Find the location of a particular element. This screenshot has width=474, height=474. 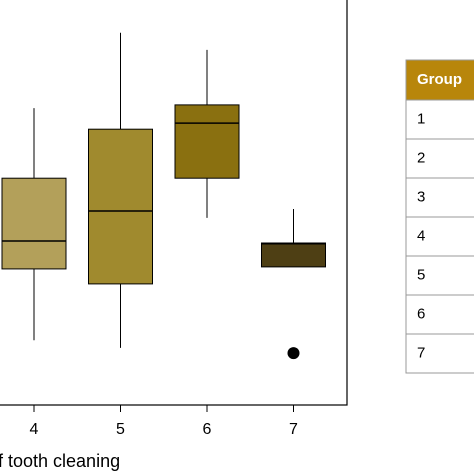

table-cell: 2 is located at coordinates (421, 157).